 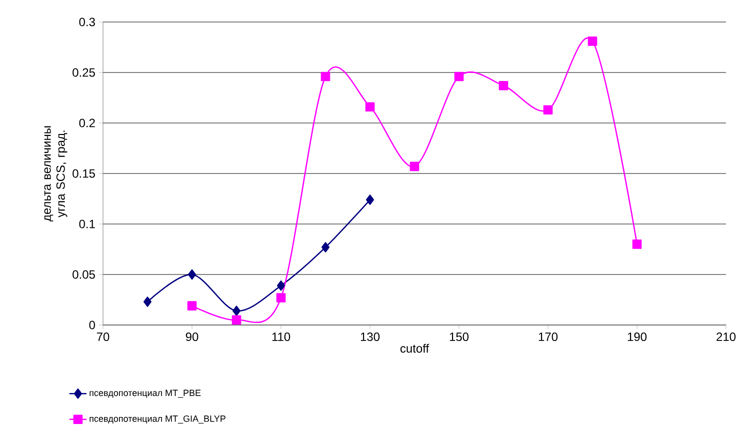 What do you see at coordinates (87, 224) in the screenshot?
I see `y-tick-label: 0.1` at bounding box center [87, 224].